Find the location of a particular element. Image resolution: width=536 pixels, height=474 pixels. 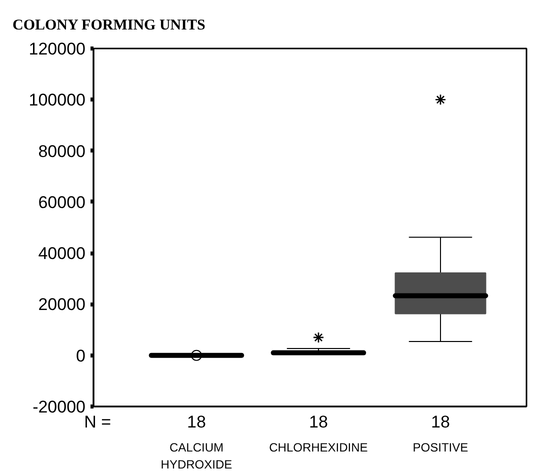

y-tick-label: -20000 is located at coordinates (59, 407).